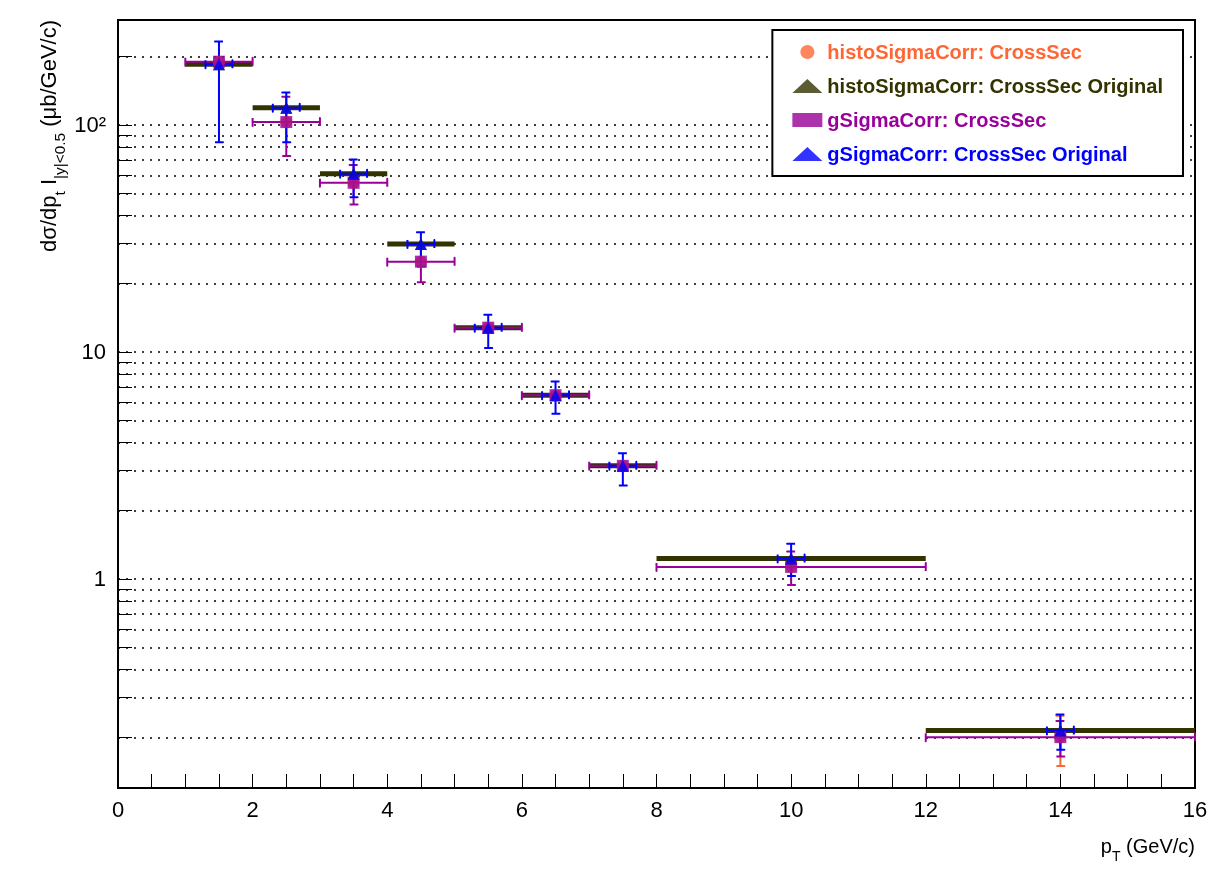  Describe the element at coordinates (995, 86) in the screenshot. I see `legend-label: histoSigmaCorr: CrossSec Original` at that location.